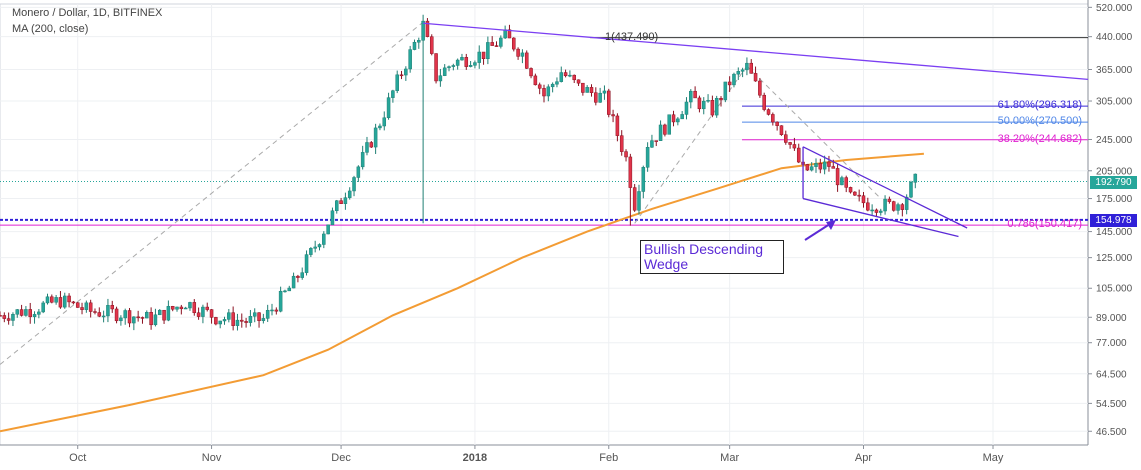 The image size is (1141, 470). I want to click on y-tick-label: 440.000, so click(1114, 37).